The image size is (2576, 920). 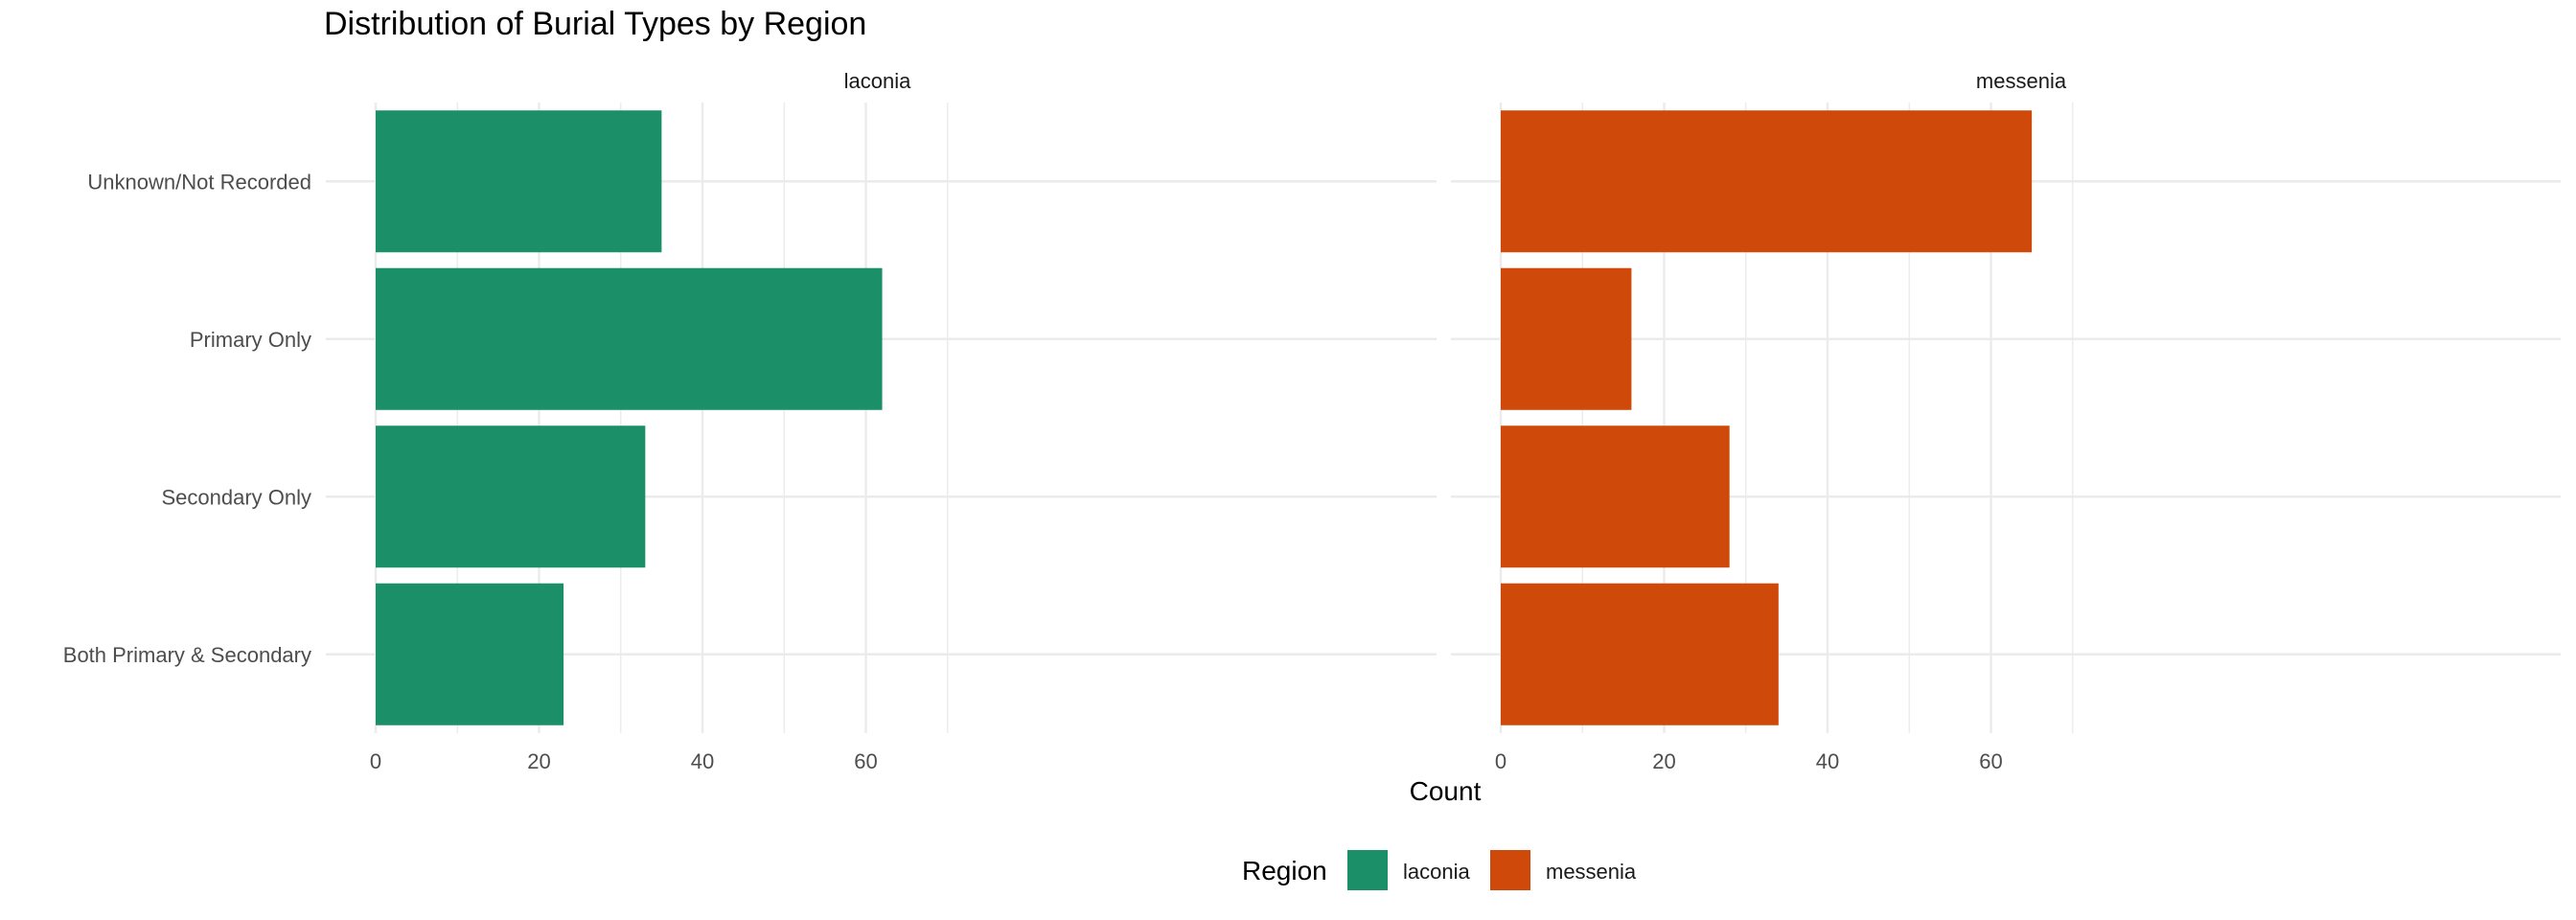 I want to click on legend: Region laconia messenia, so click(x=1439, y=870).